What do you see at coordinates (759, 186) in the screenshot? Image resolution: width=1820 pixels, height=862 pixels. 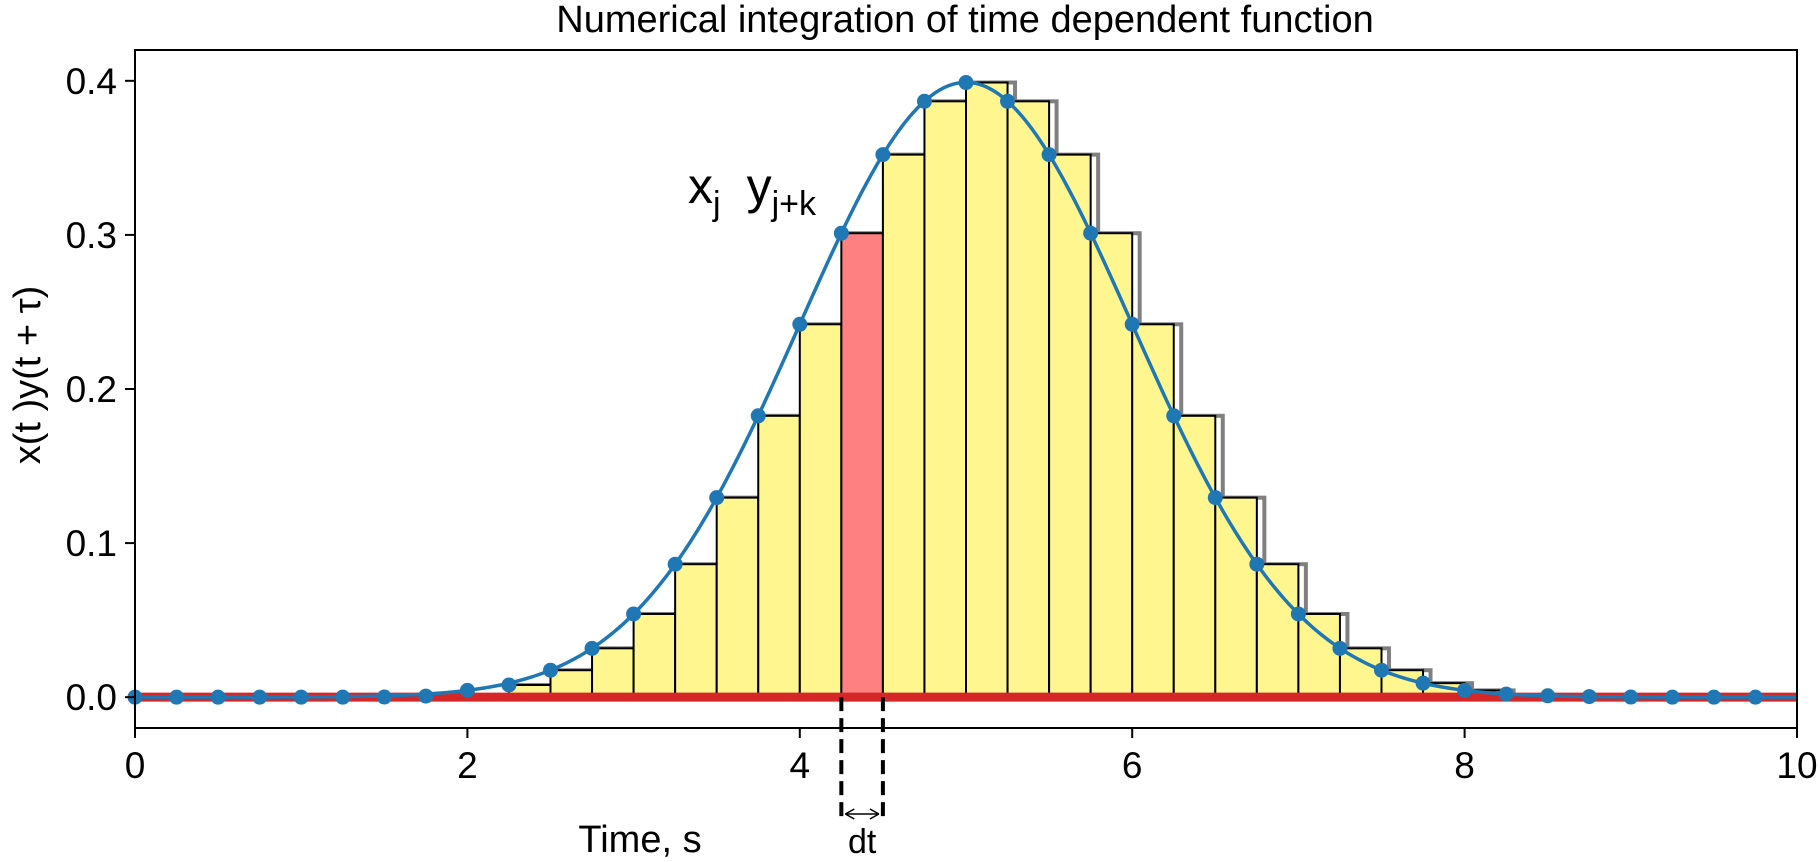 I see `annotation-y: y` at bounding box center [759, 186].